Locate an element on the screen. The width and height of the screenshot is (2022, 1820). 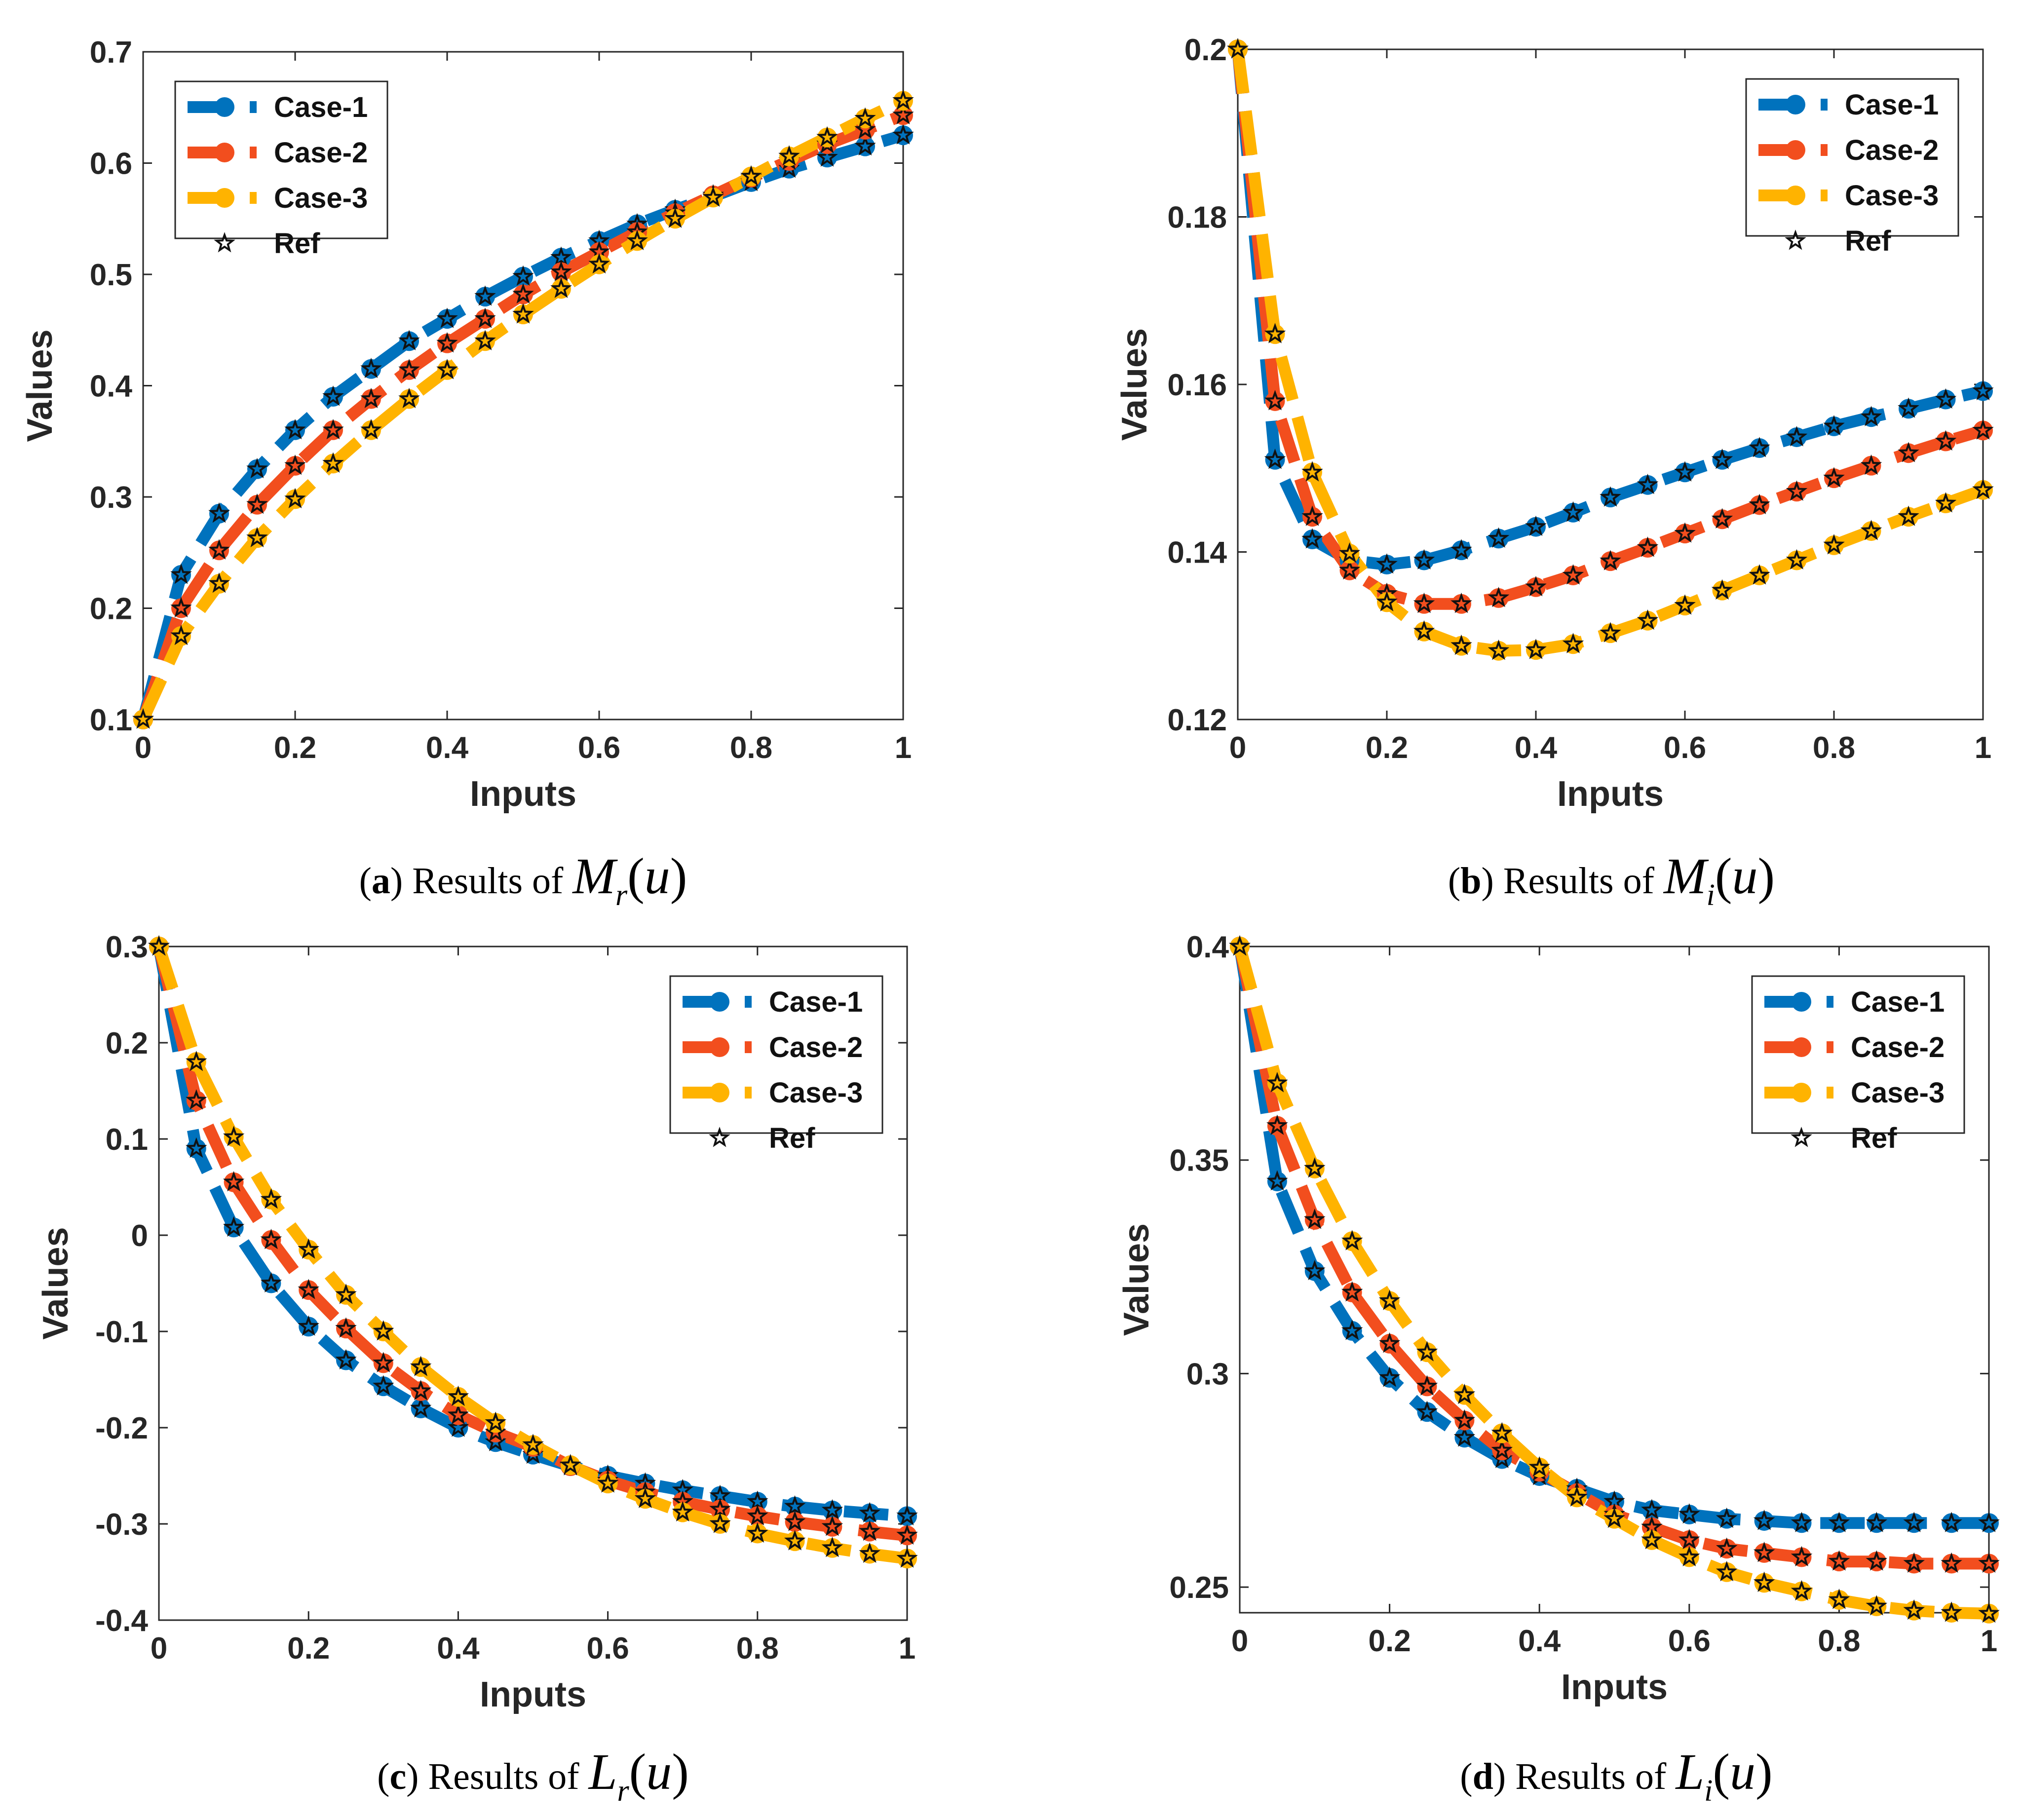
caption-argument: u is located at coordinates (1744, 876).